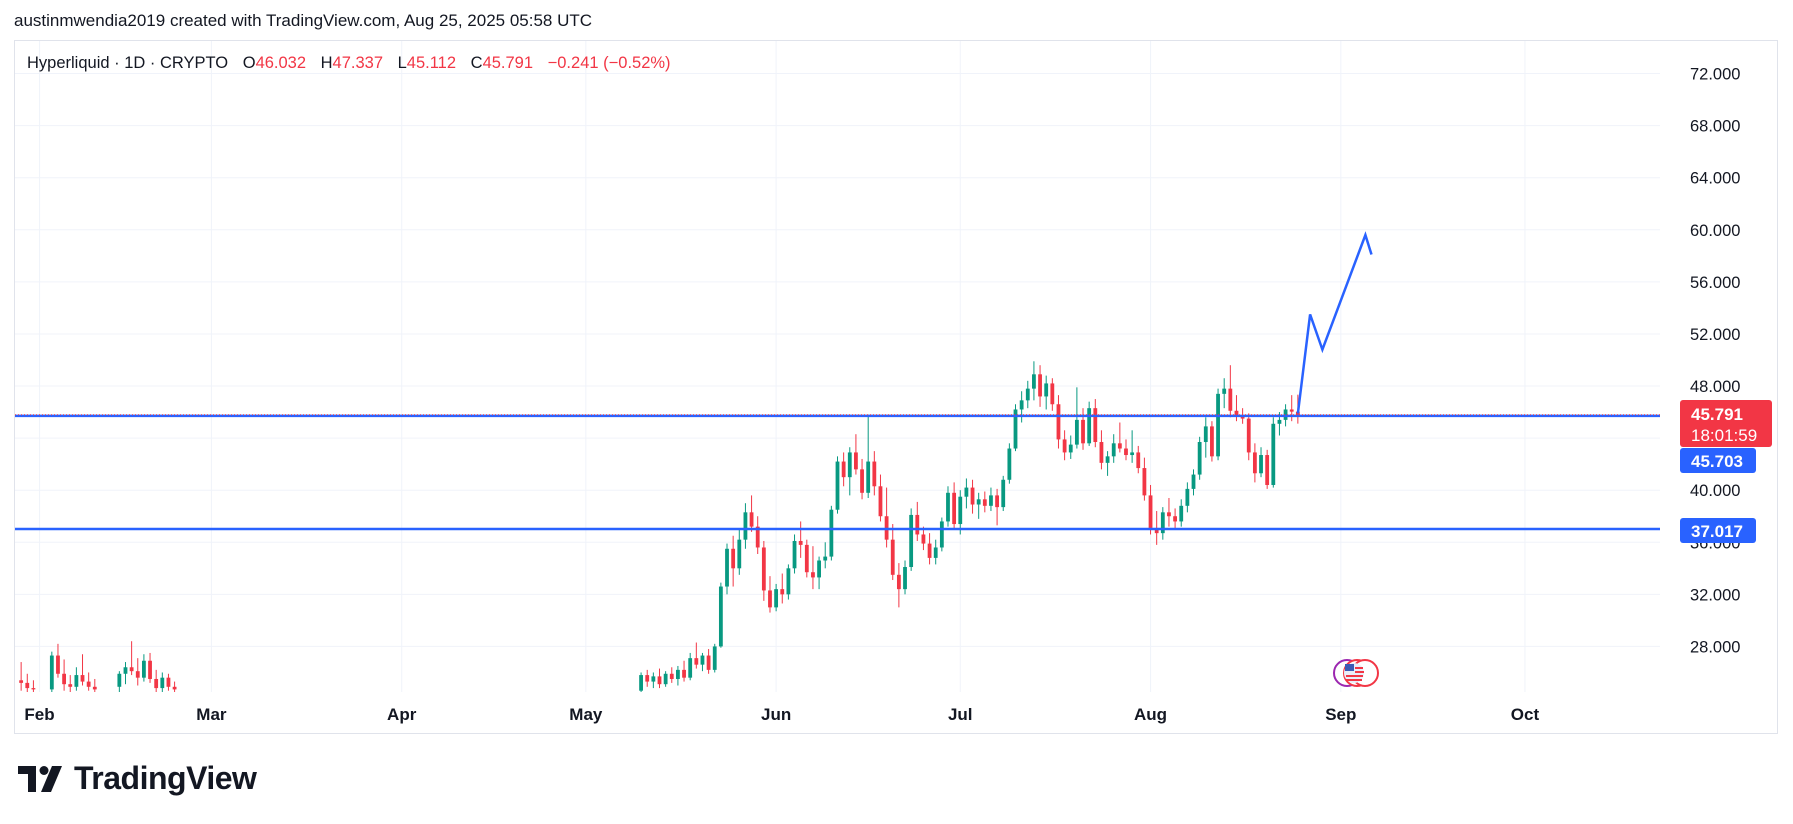  I want to click on time-tick-label: Feb, so click(39, 714).